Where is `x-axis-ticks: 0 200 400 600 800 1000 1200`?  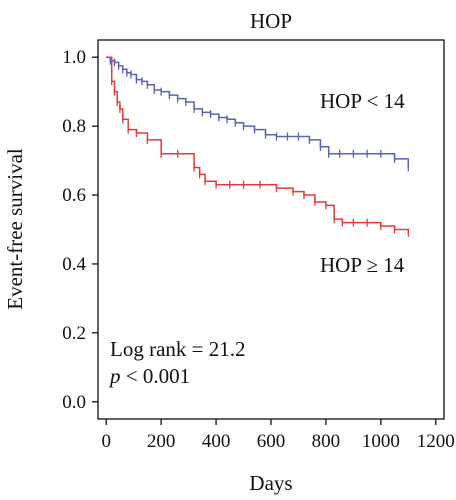
x-axis-ticks: 0 200 400 600 800 1000 1200 is located at coordinates (278, 435).